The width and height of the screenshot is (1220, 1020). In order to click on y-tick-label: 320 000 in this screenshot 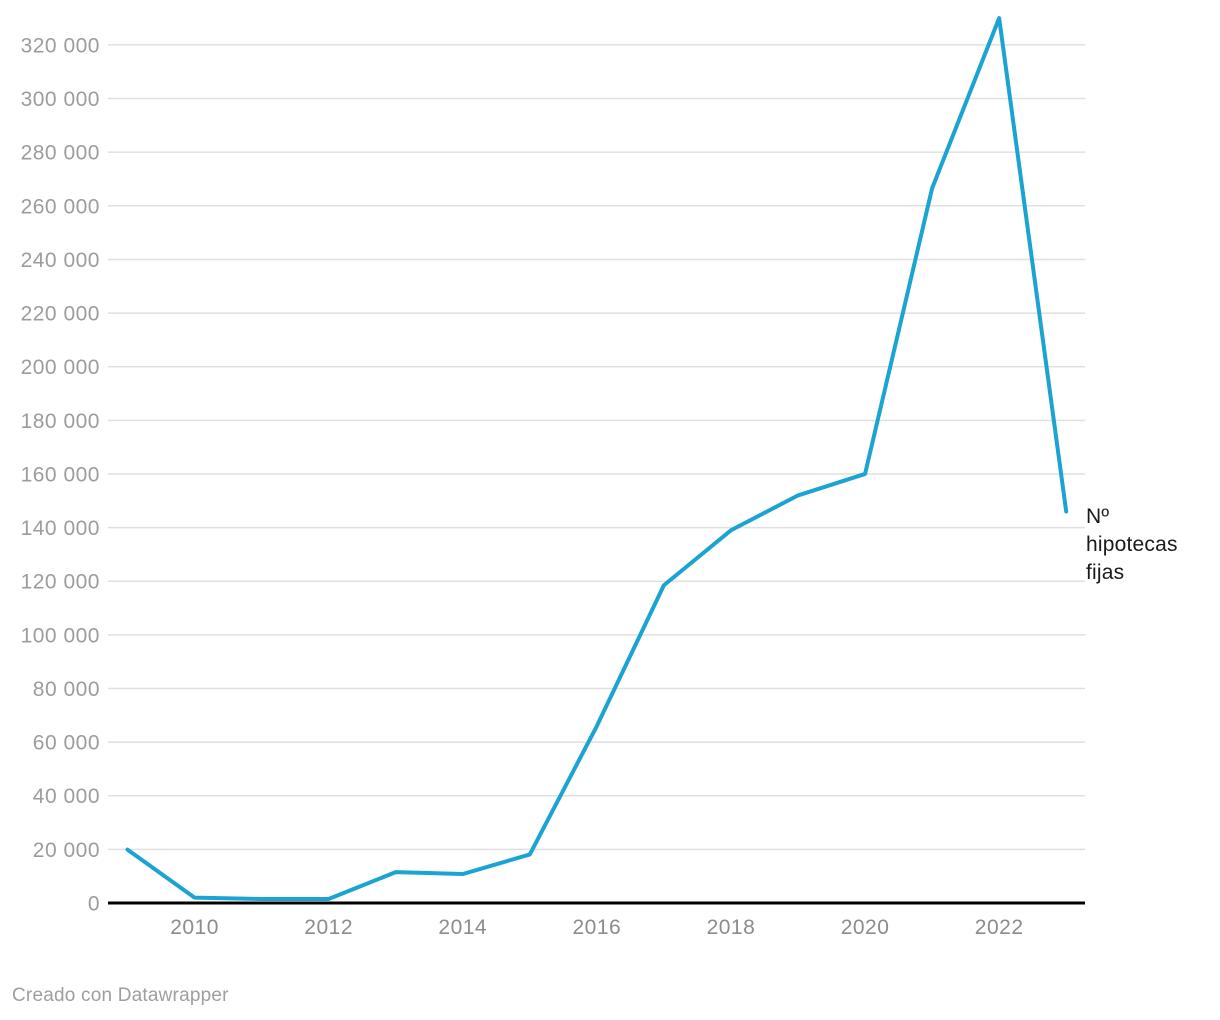, I will do `click(60, 45)`.